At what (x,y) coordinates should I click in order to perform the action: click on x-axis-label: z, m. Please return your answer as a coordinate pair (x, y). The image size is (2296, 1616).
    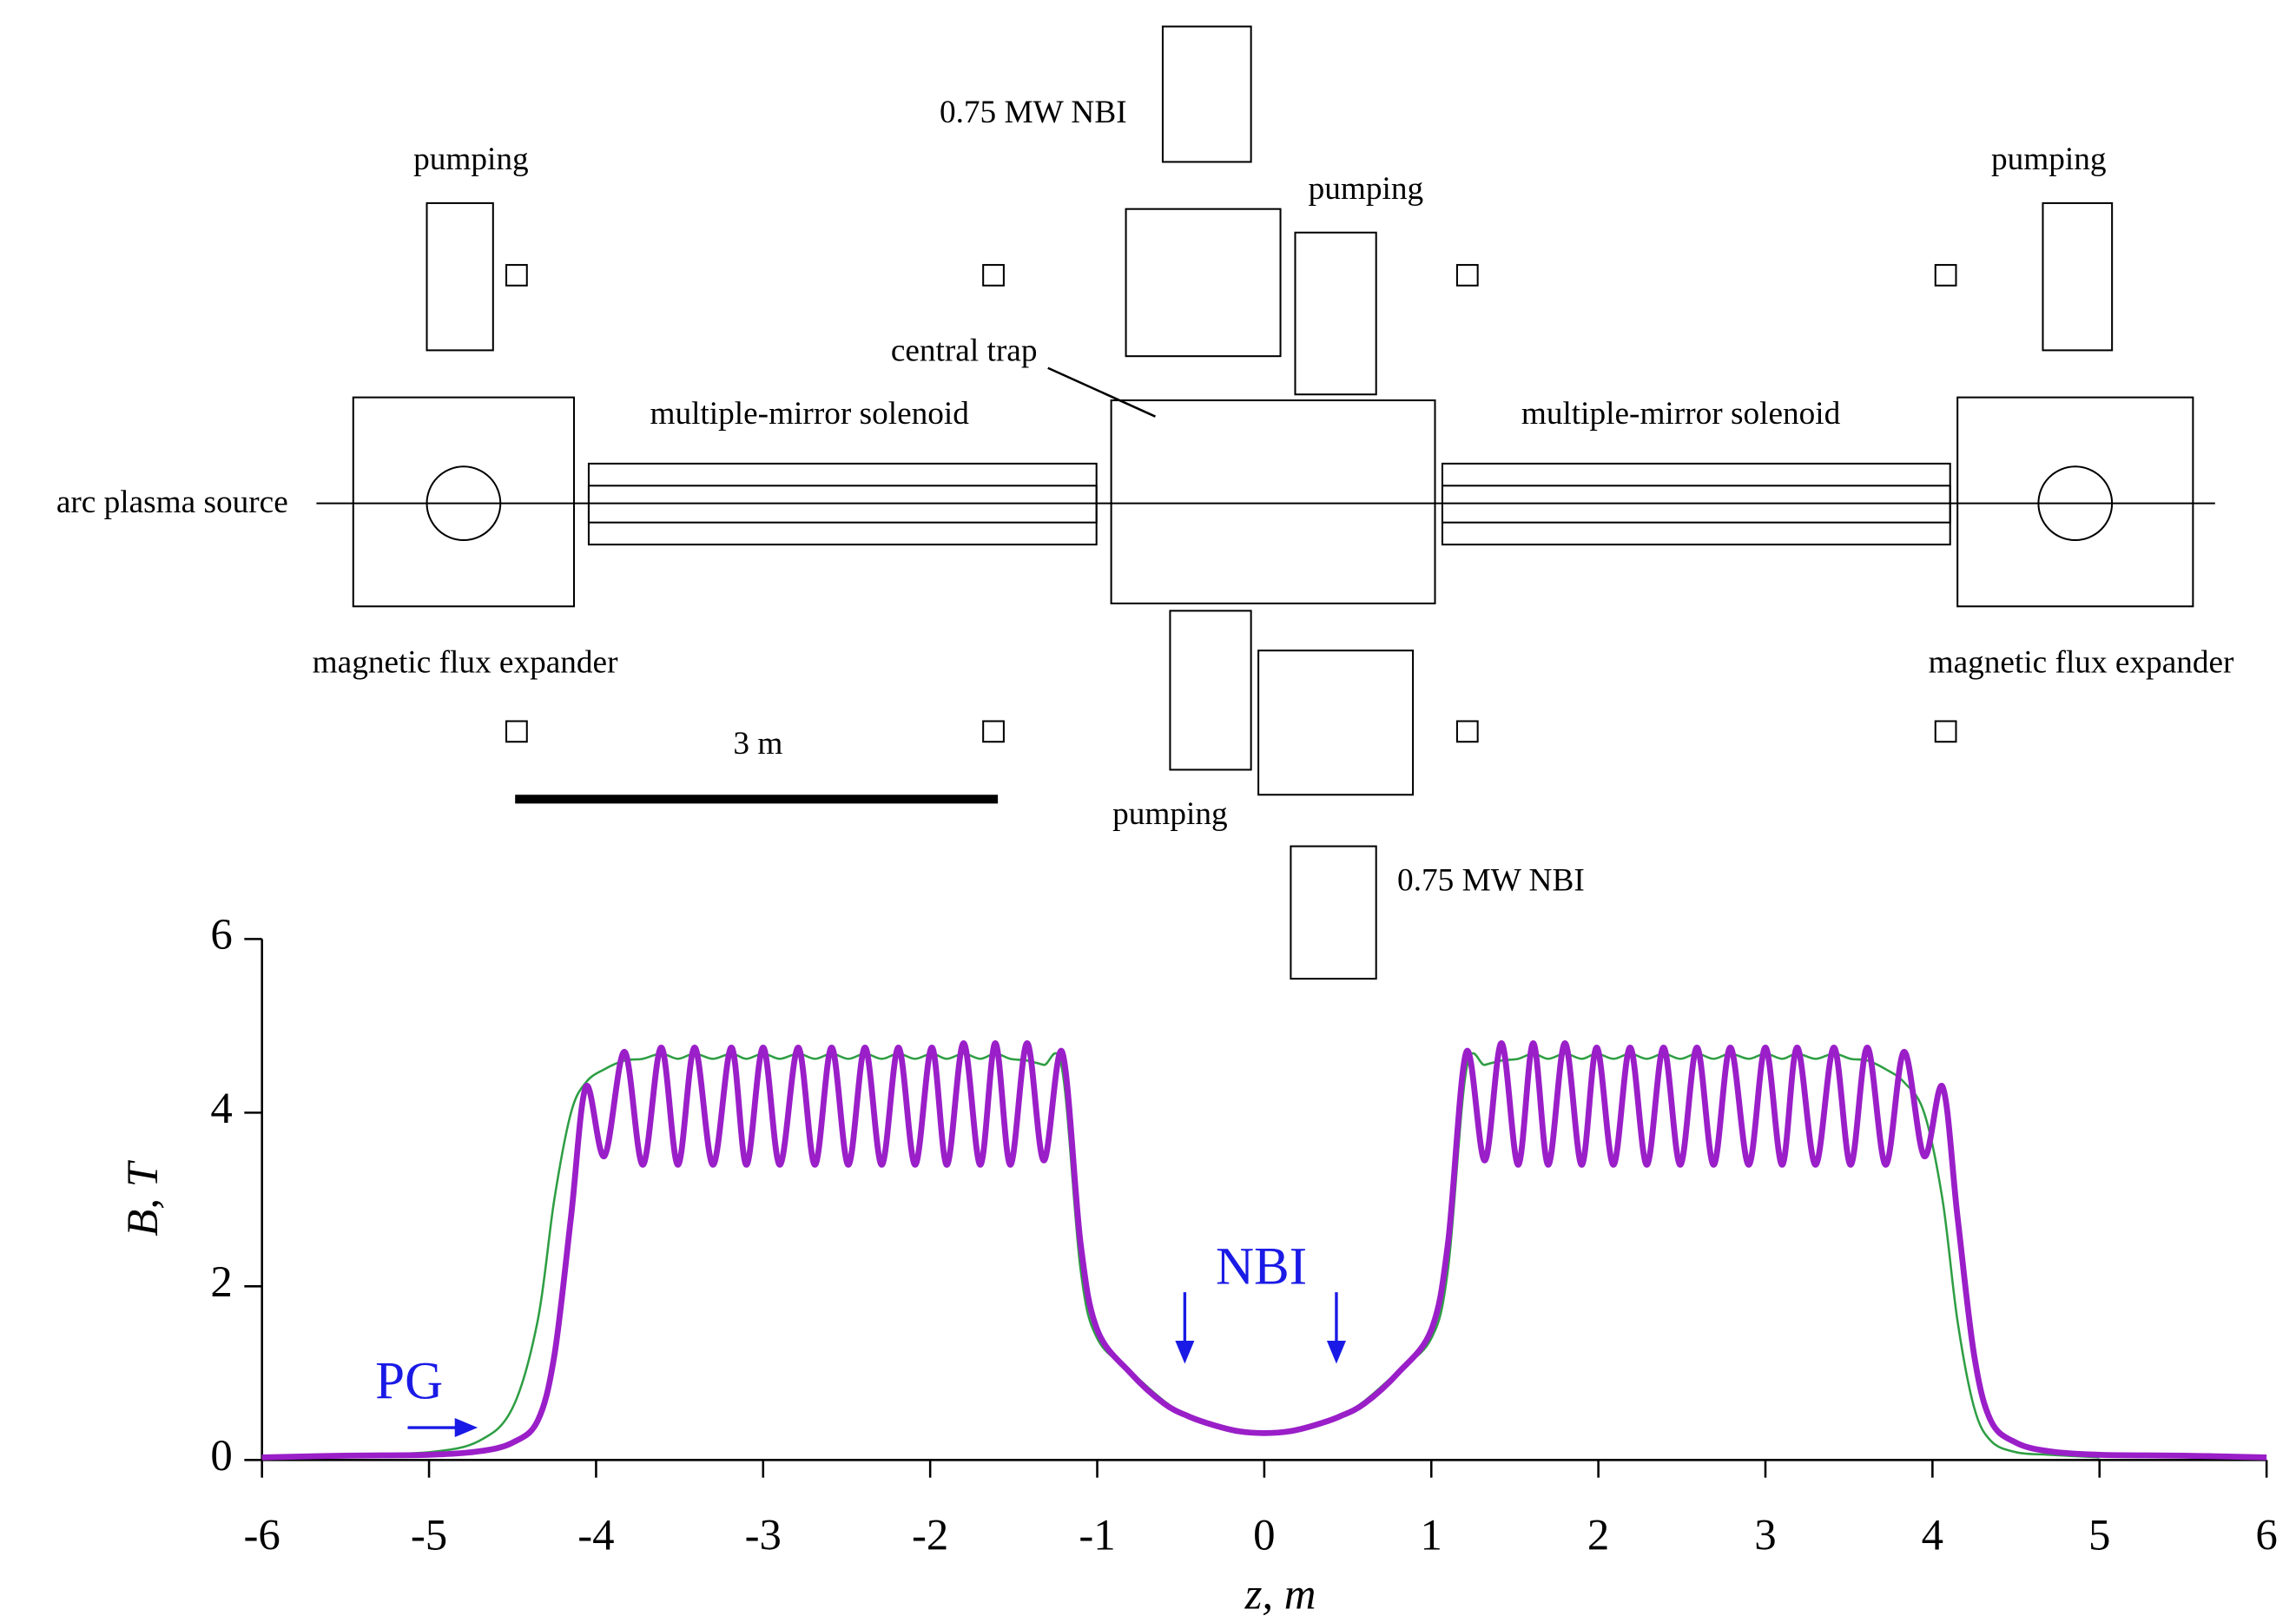
    Looking at the image, I should click on (1280, 1592).